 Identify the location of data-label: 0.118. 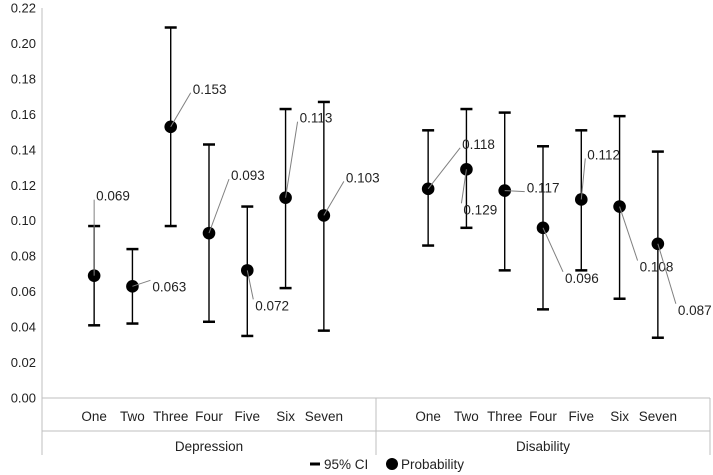
(478, 144).